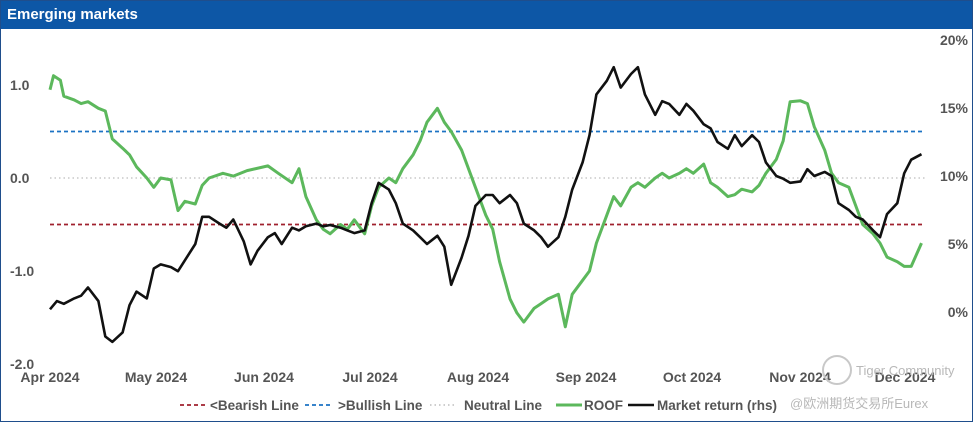 This screenshot has width=975, height=424. I want to click on y-right-axis: 20% 15% 10% 5% 0%, so click(954, 176).